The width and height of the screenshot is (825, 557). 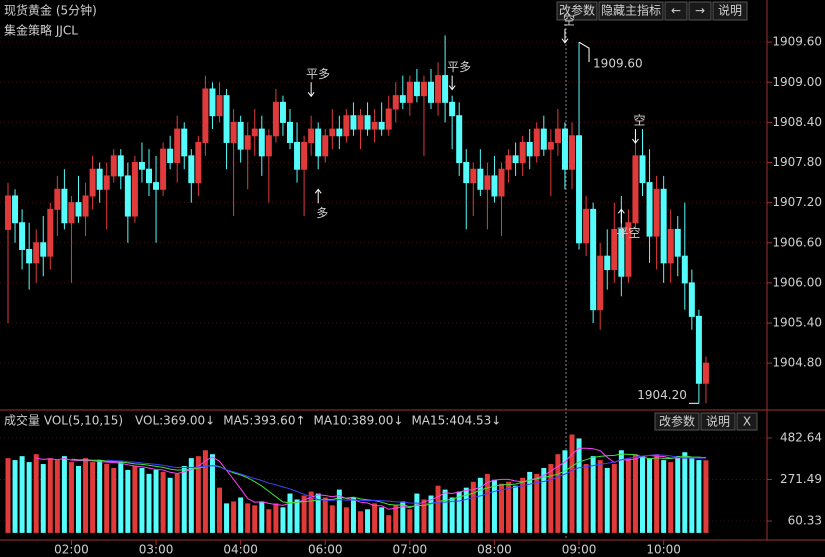 I want to click on button-label: ←, so click(x=676, y=11).